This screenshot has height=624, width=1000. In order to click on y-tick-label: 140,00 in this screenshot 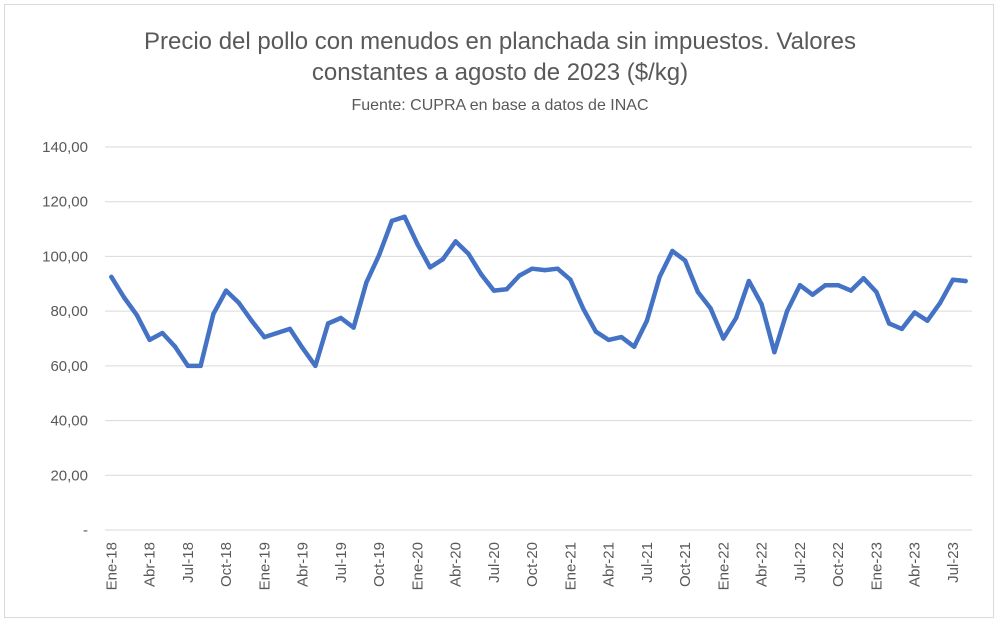, I will do `click(65, 147)`.